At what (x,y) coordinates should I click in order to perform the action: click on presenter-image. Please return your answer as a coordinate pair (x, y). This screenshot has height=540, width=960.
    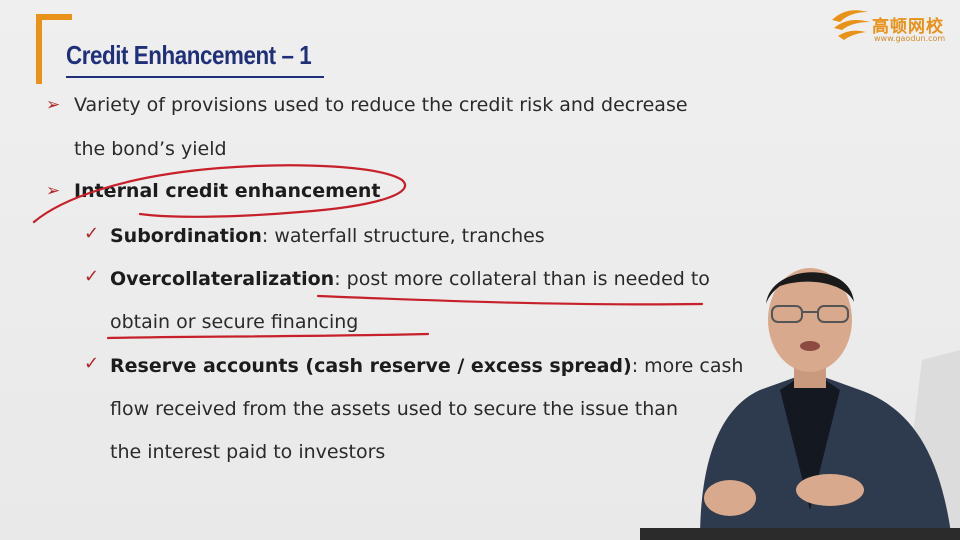
    Looking at the image, I should click on (830, 404).